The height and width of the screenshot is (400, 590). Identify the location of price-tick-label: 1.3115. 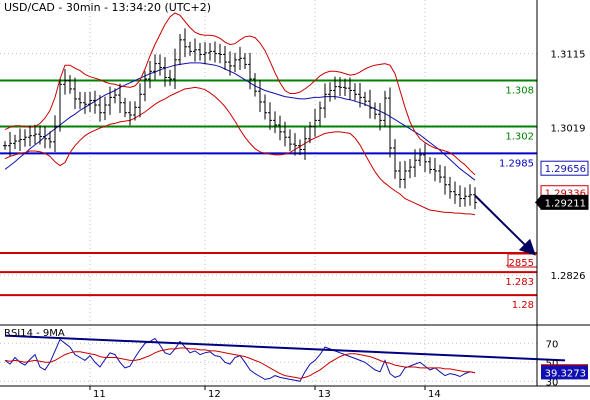
(568, 55).